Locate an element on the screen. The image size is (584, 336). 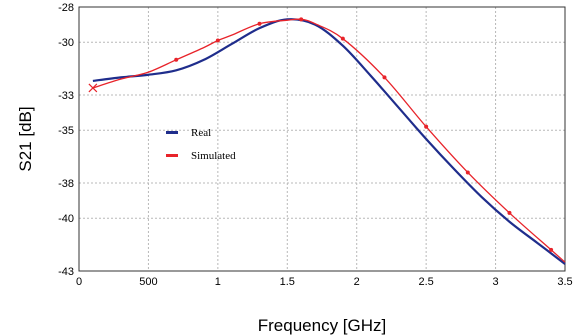
legend-swatch-simulated is located at coordinates (172, 155).